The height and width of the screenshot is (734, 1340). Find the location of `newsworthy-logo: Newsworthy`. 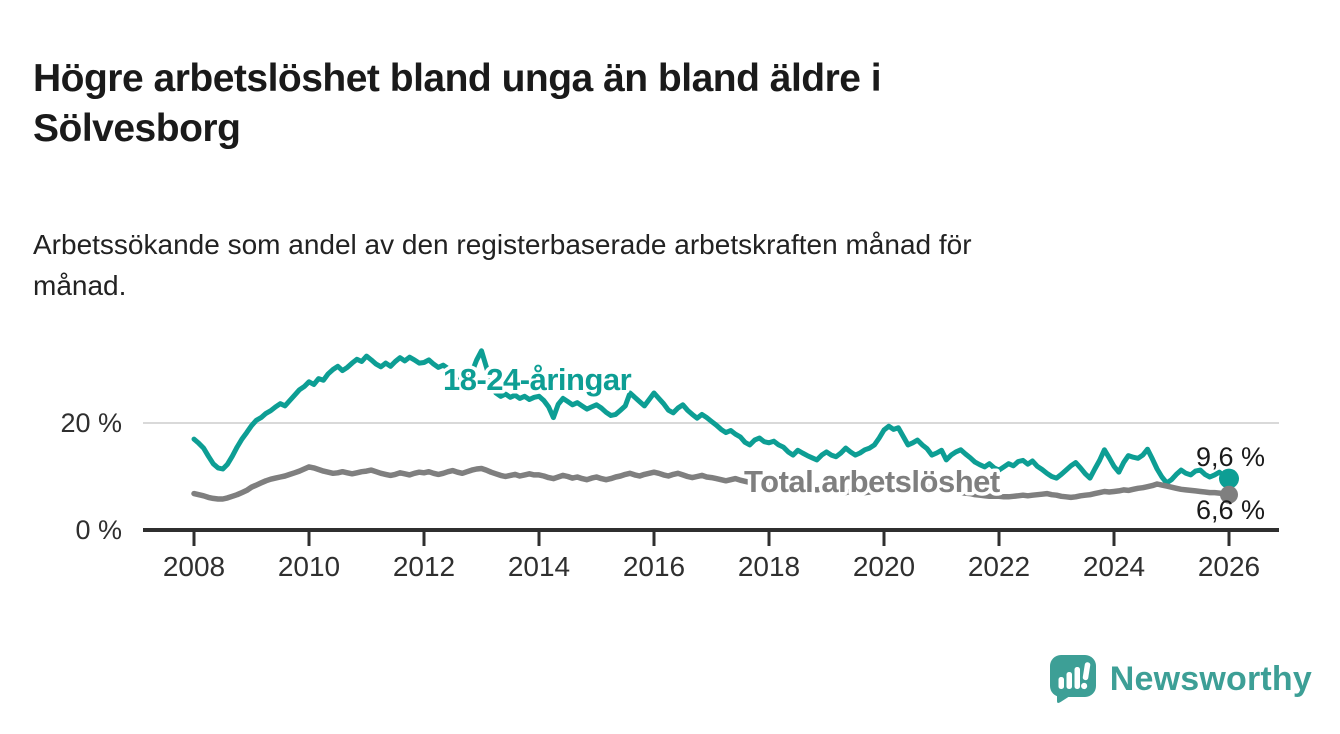

newsworthy-logo: Newsworthy is located at coordinates (1180, 679).